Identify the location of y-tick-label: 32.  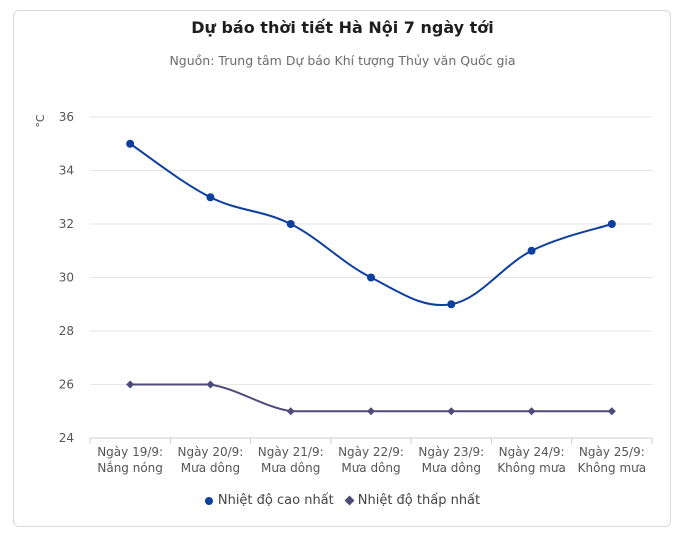
(66, 224).